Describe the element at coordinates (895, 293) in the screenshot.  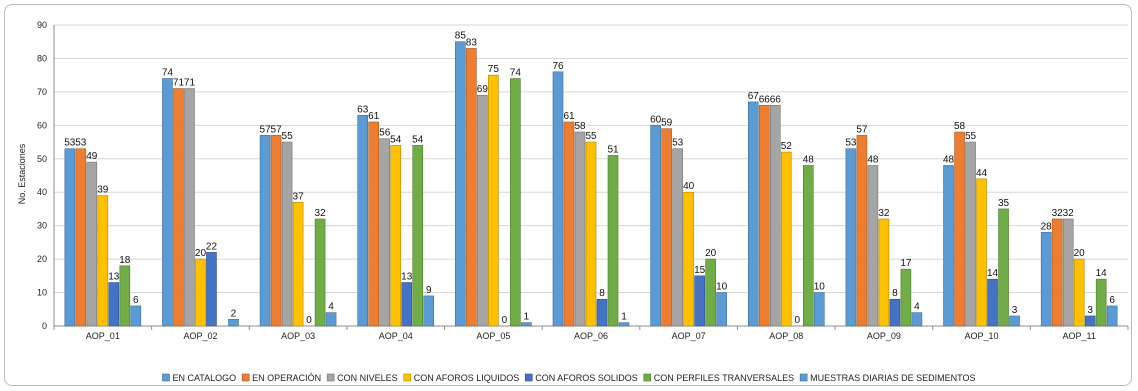
I see `data-label: 8` at that location.